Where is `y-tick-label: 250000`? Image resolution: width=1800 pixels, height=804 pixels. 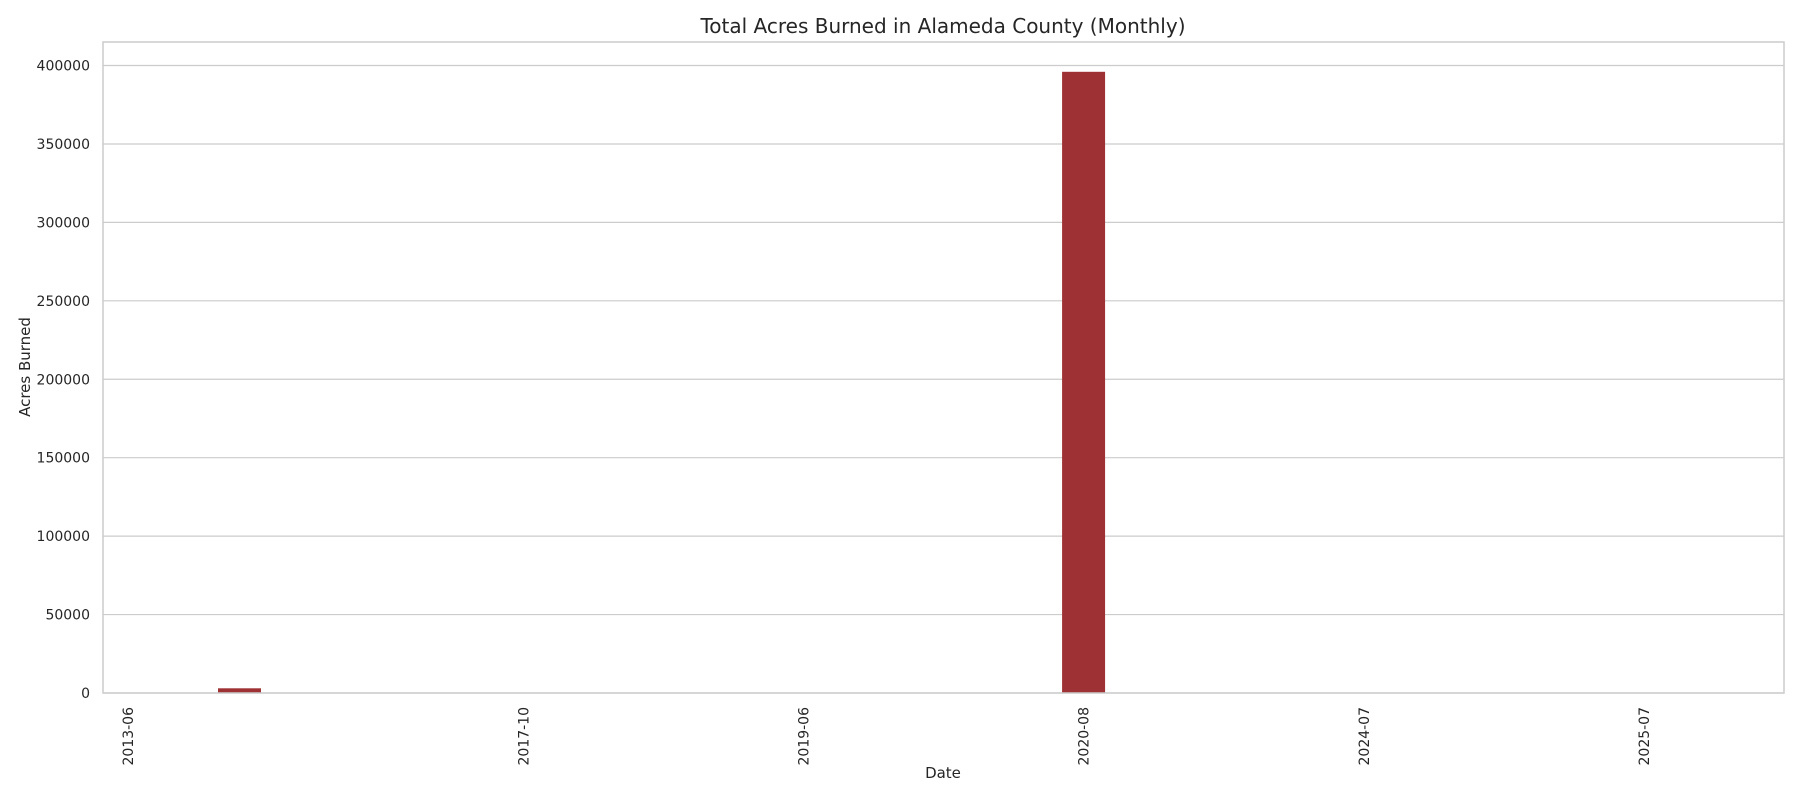 y-tick-label: 250000 is located at coordinates (63, 302).